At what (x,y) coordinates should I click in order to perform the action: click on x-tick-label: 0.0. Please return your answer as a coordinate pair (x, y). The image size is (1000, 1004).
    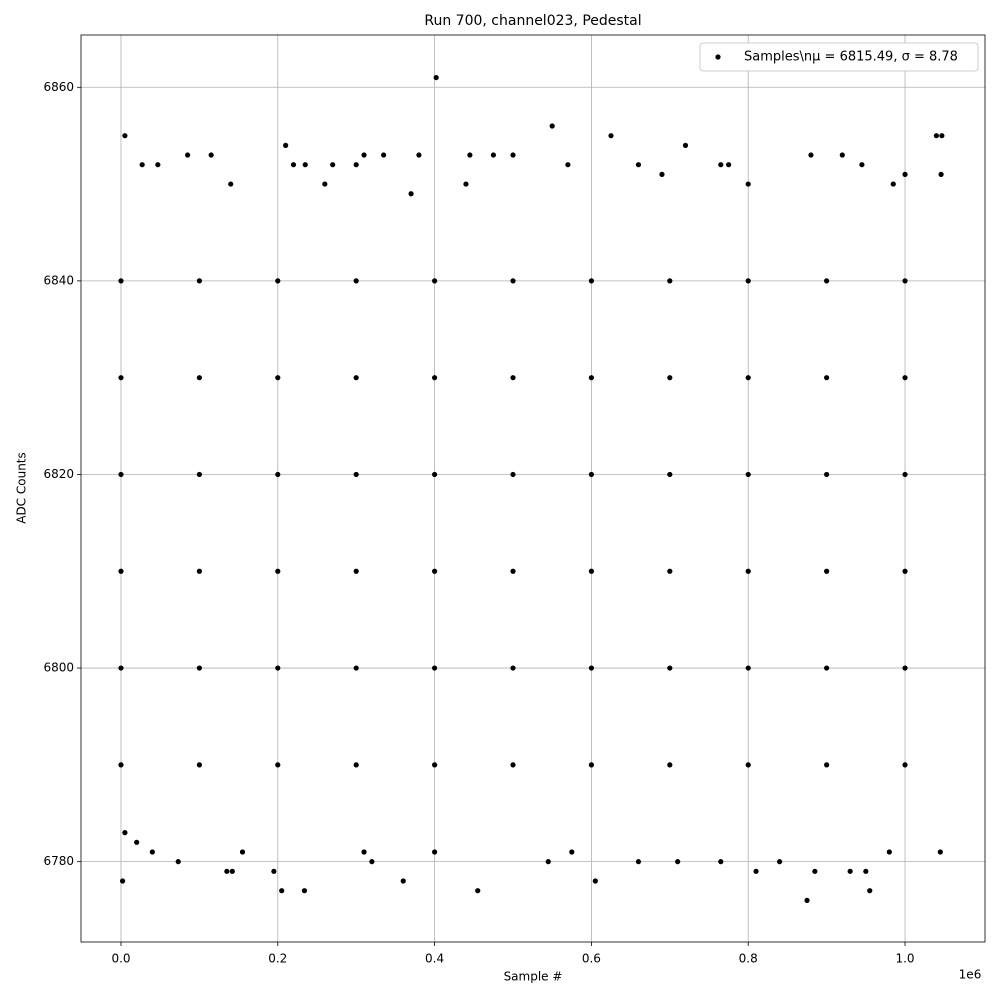
    Looking at the image, I should click on (120, 959).